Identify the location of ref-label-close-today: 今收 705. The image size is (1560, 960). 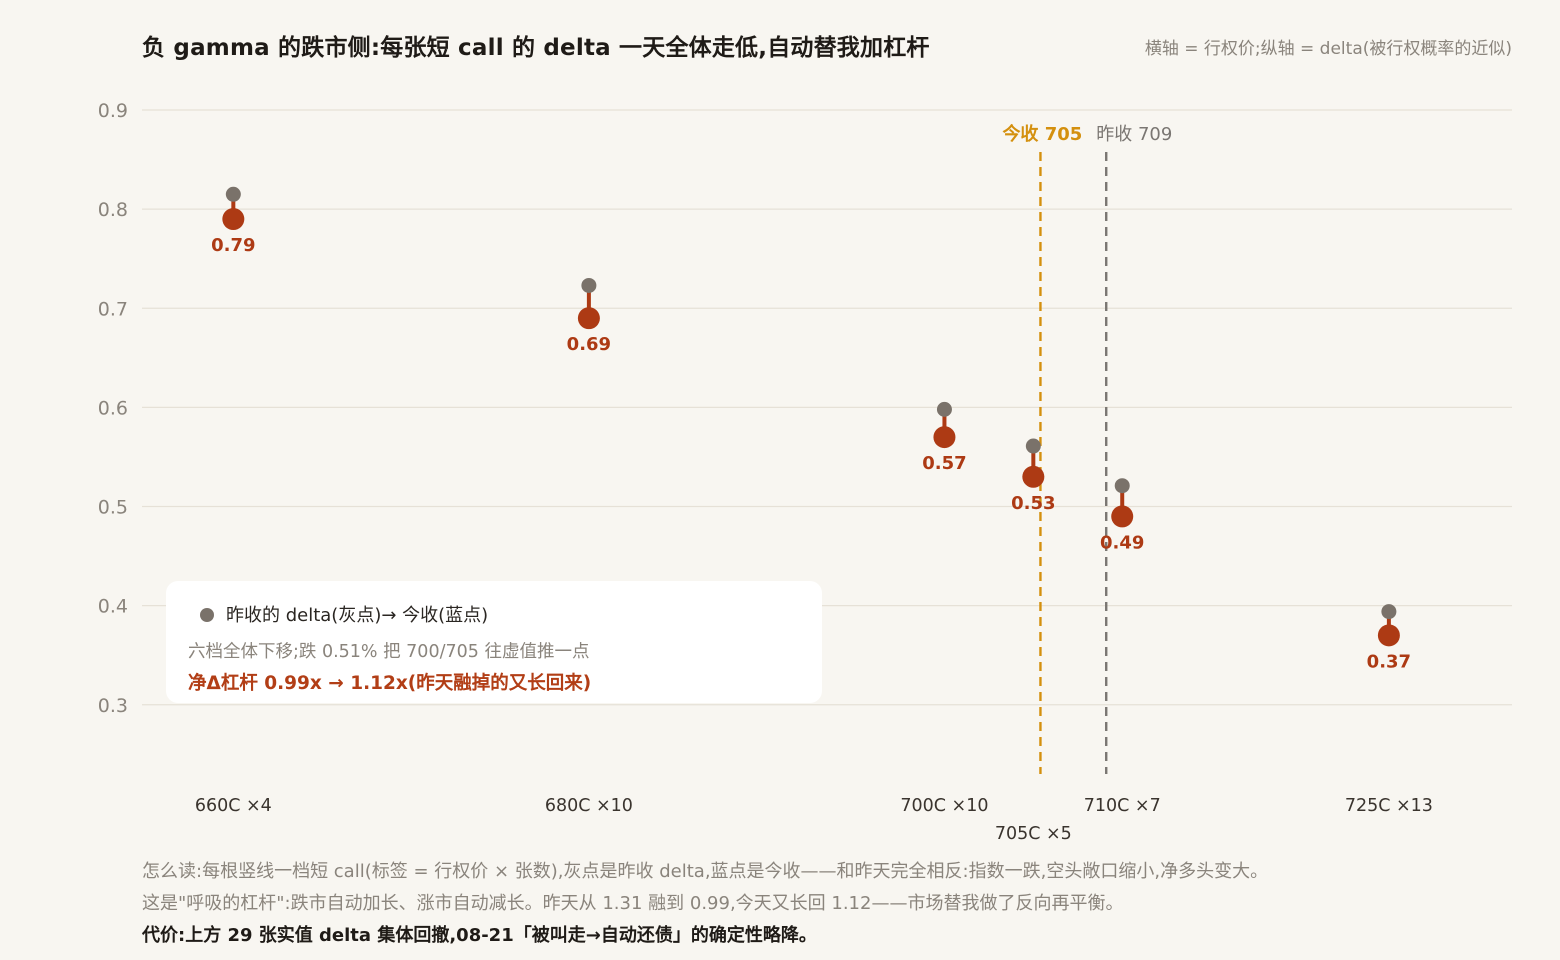
(1042, 134).